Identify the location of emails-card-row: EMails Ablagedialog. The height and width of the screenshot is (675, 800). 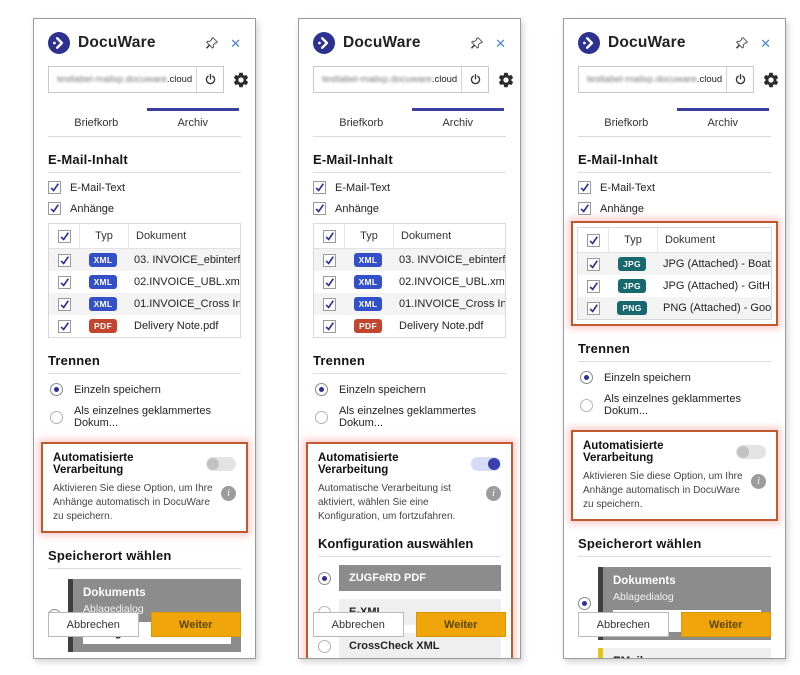
(674, 653).